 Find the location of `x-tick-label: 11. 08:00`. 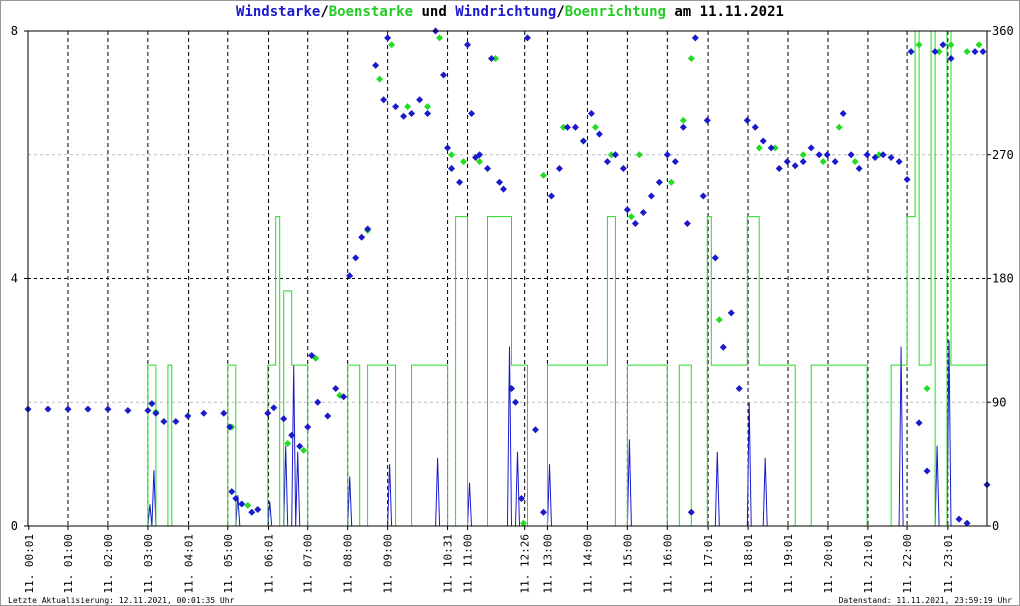

x-tick-label: 11. 08:00 is located at coordinates (348, 564).